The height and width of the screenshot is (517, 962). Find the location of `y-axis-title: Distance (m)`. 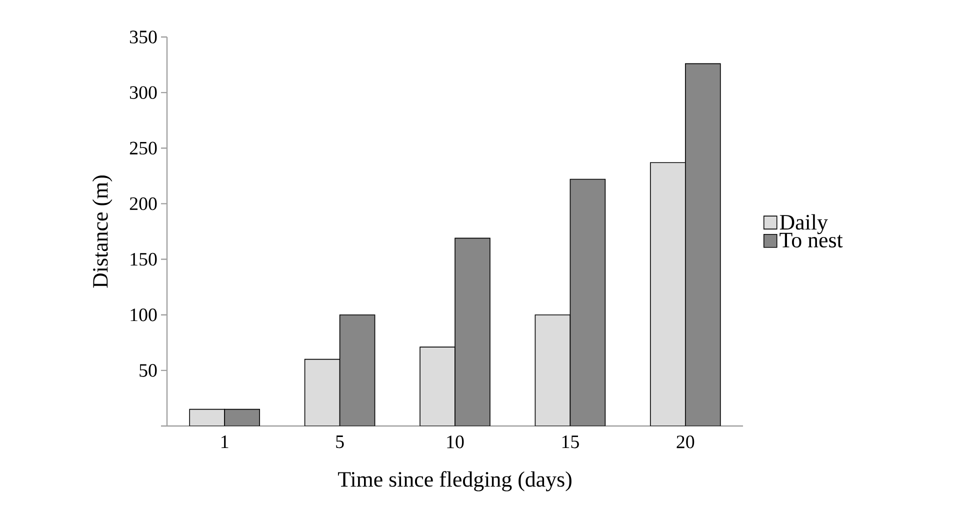

y-axis-title: Distance (m) is located at coordinates (102, 232).